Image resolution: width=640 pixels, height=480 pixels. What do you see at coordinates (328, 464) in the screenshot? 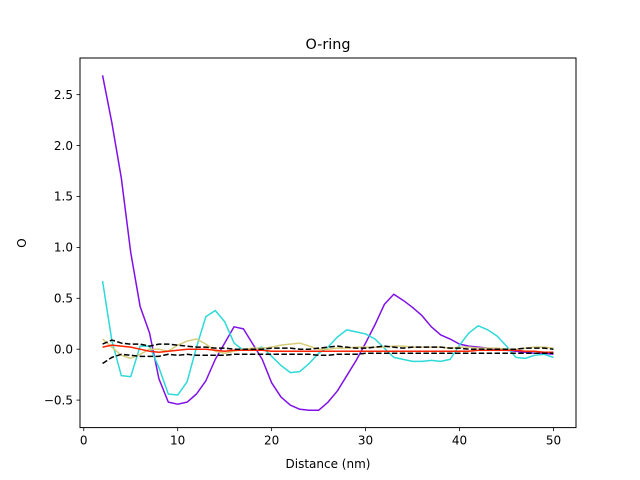
I see `x-axis-label: Distance (nm)` at bounding box center [328, 464].